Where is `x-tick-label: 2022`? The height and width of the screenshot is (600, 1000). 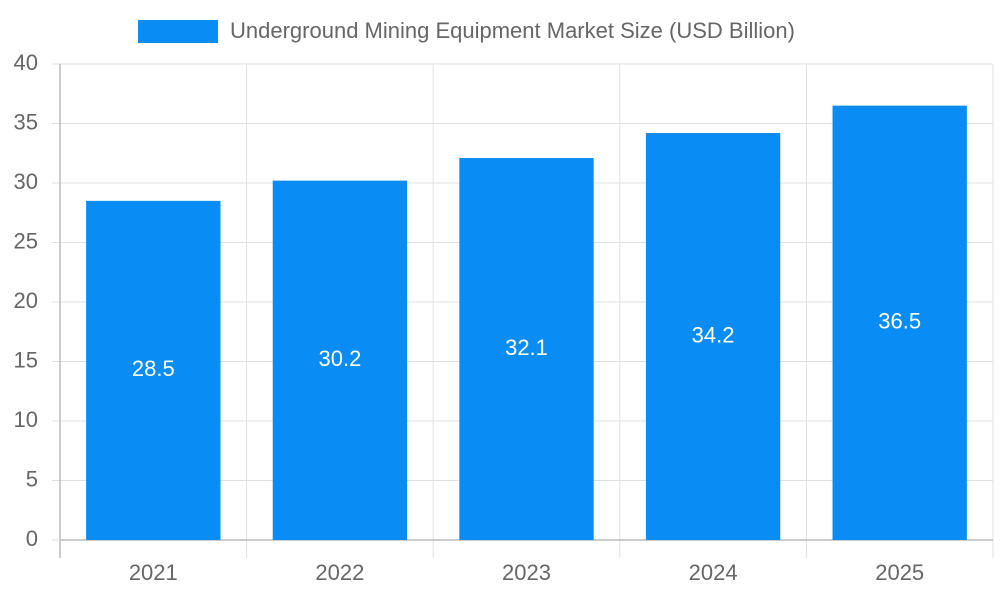 x-tick-label: 2022 is located at coordinates (339, 572).